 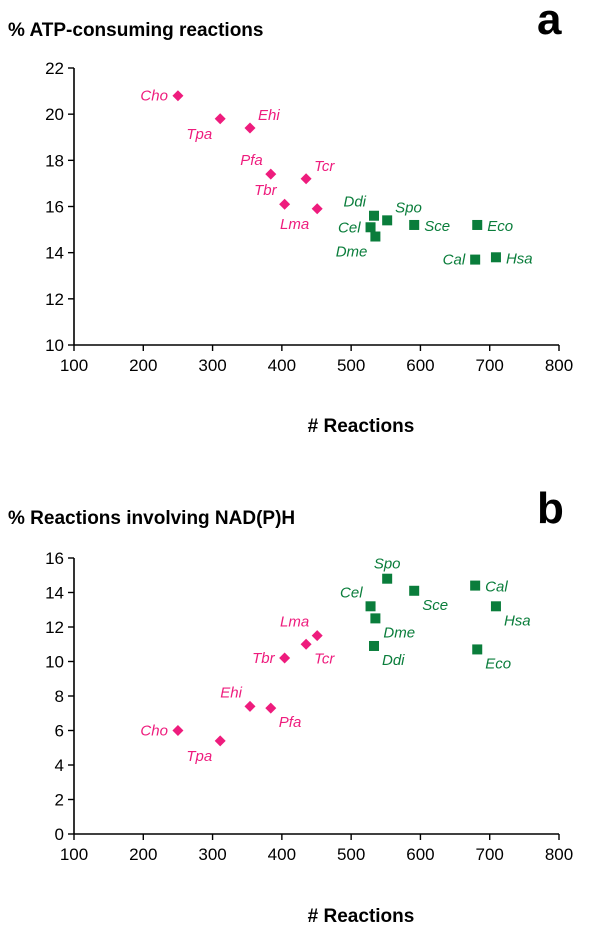 I want to click on y-tick-label: 10, so click(x=54, y=662).